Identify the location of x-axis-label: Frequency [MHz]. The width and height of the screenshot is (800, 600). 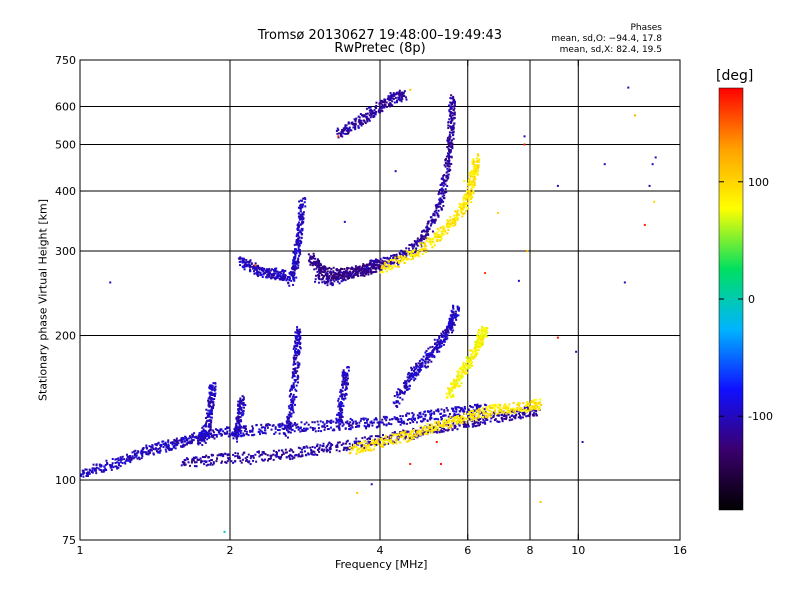
(381, 564).